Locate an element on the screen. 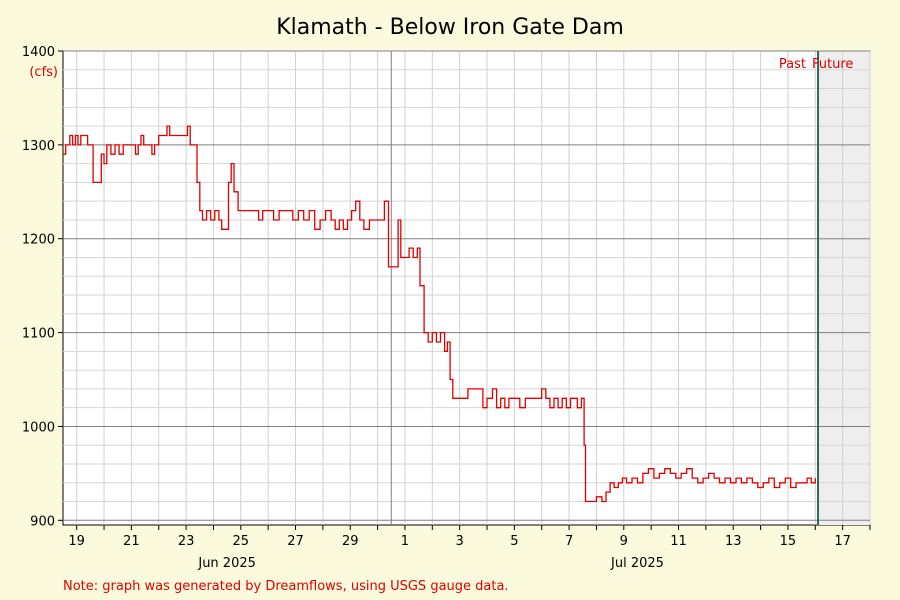 This screenshot has height=600, width=900. x-tick-label: 27 is located at coordinates (295, 541).